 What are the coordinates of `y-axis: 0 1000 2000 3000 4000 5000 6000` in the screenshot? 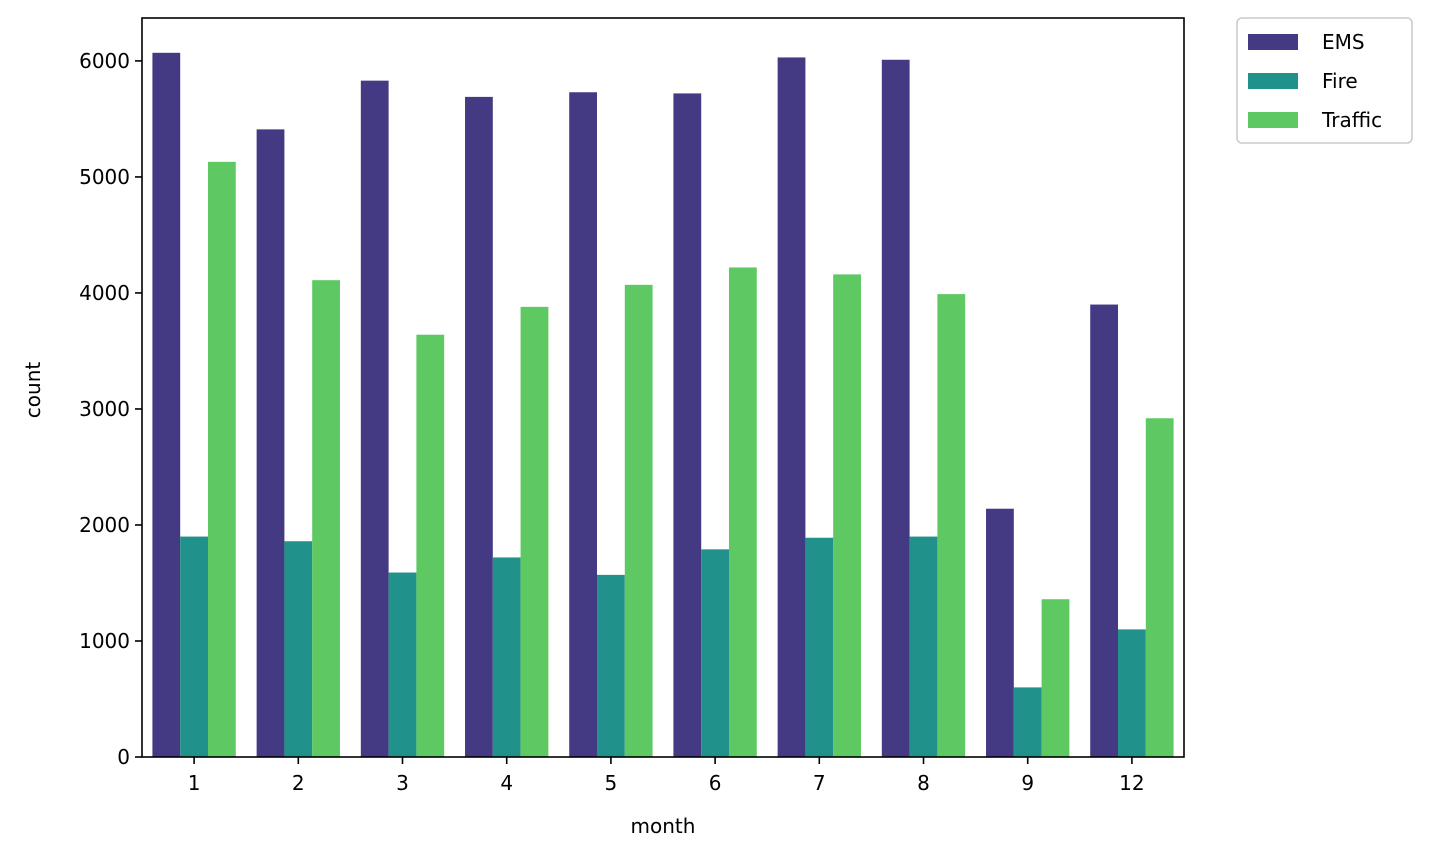 It's located at (110, 409).